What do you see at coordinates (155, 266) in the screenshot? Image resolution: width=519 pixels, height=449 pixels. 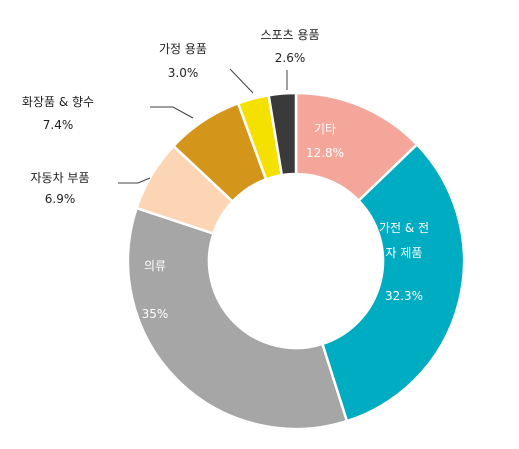 I see `slice-label-2: 의류` at bounding box center [155, 266].